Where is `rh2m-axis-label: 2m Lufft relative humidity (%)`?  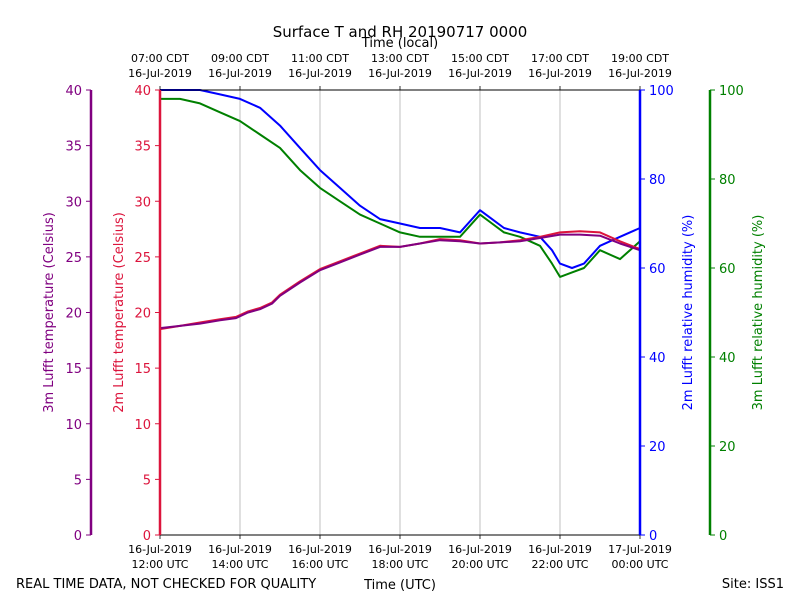
rh2m-axis-label: 2m Lufft relative humidity (%) is located at coordinates (688, 313).